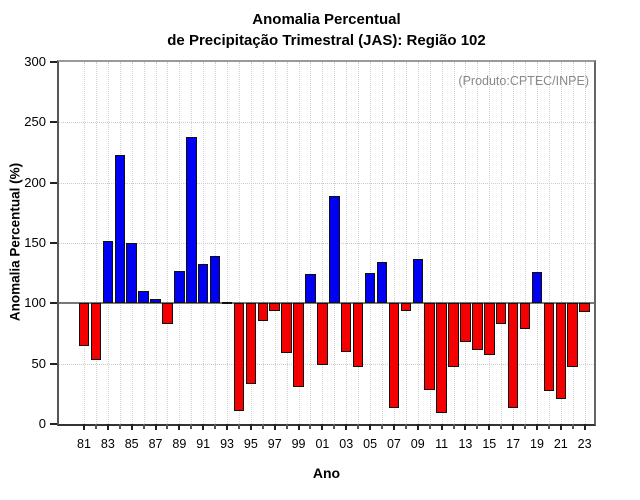  What do you see at coordinates (513, 356) in the screenshot?
I see `bar-2017` at bounding box center [513, 356].